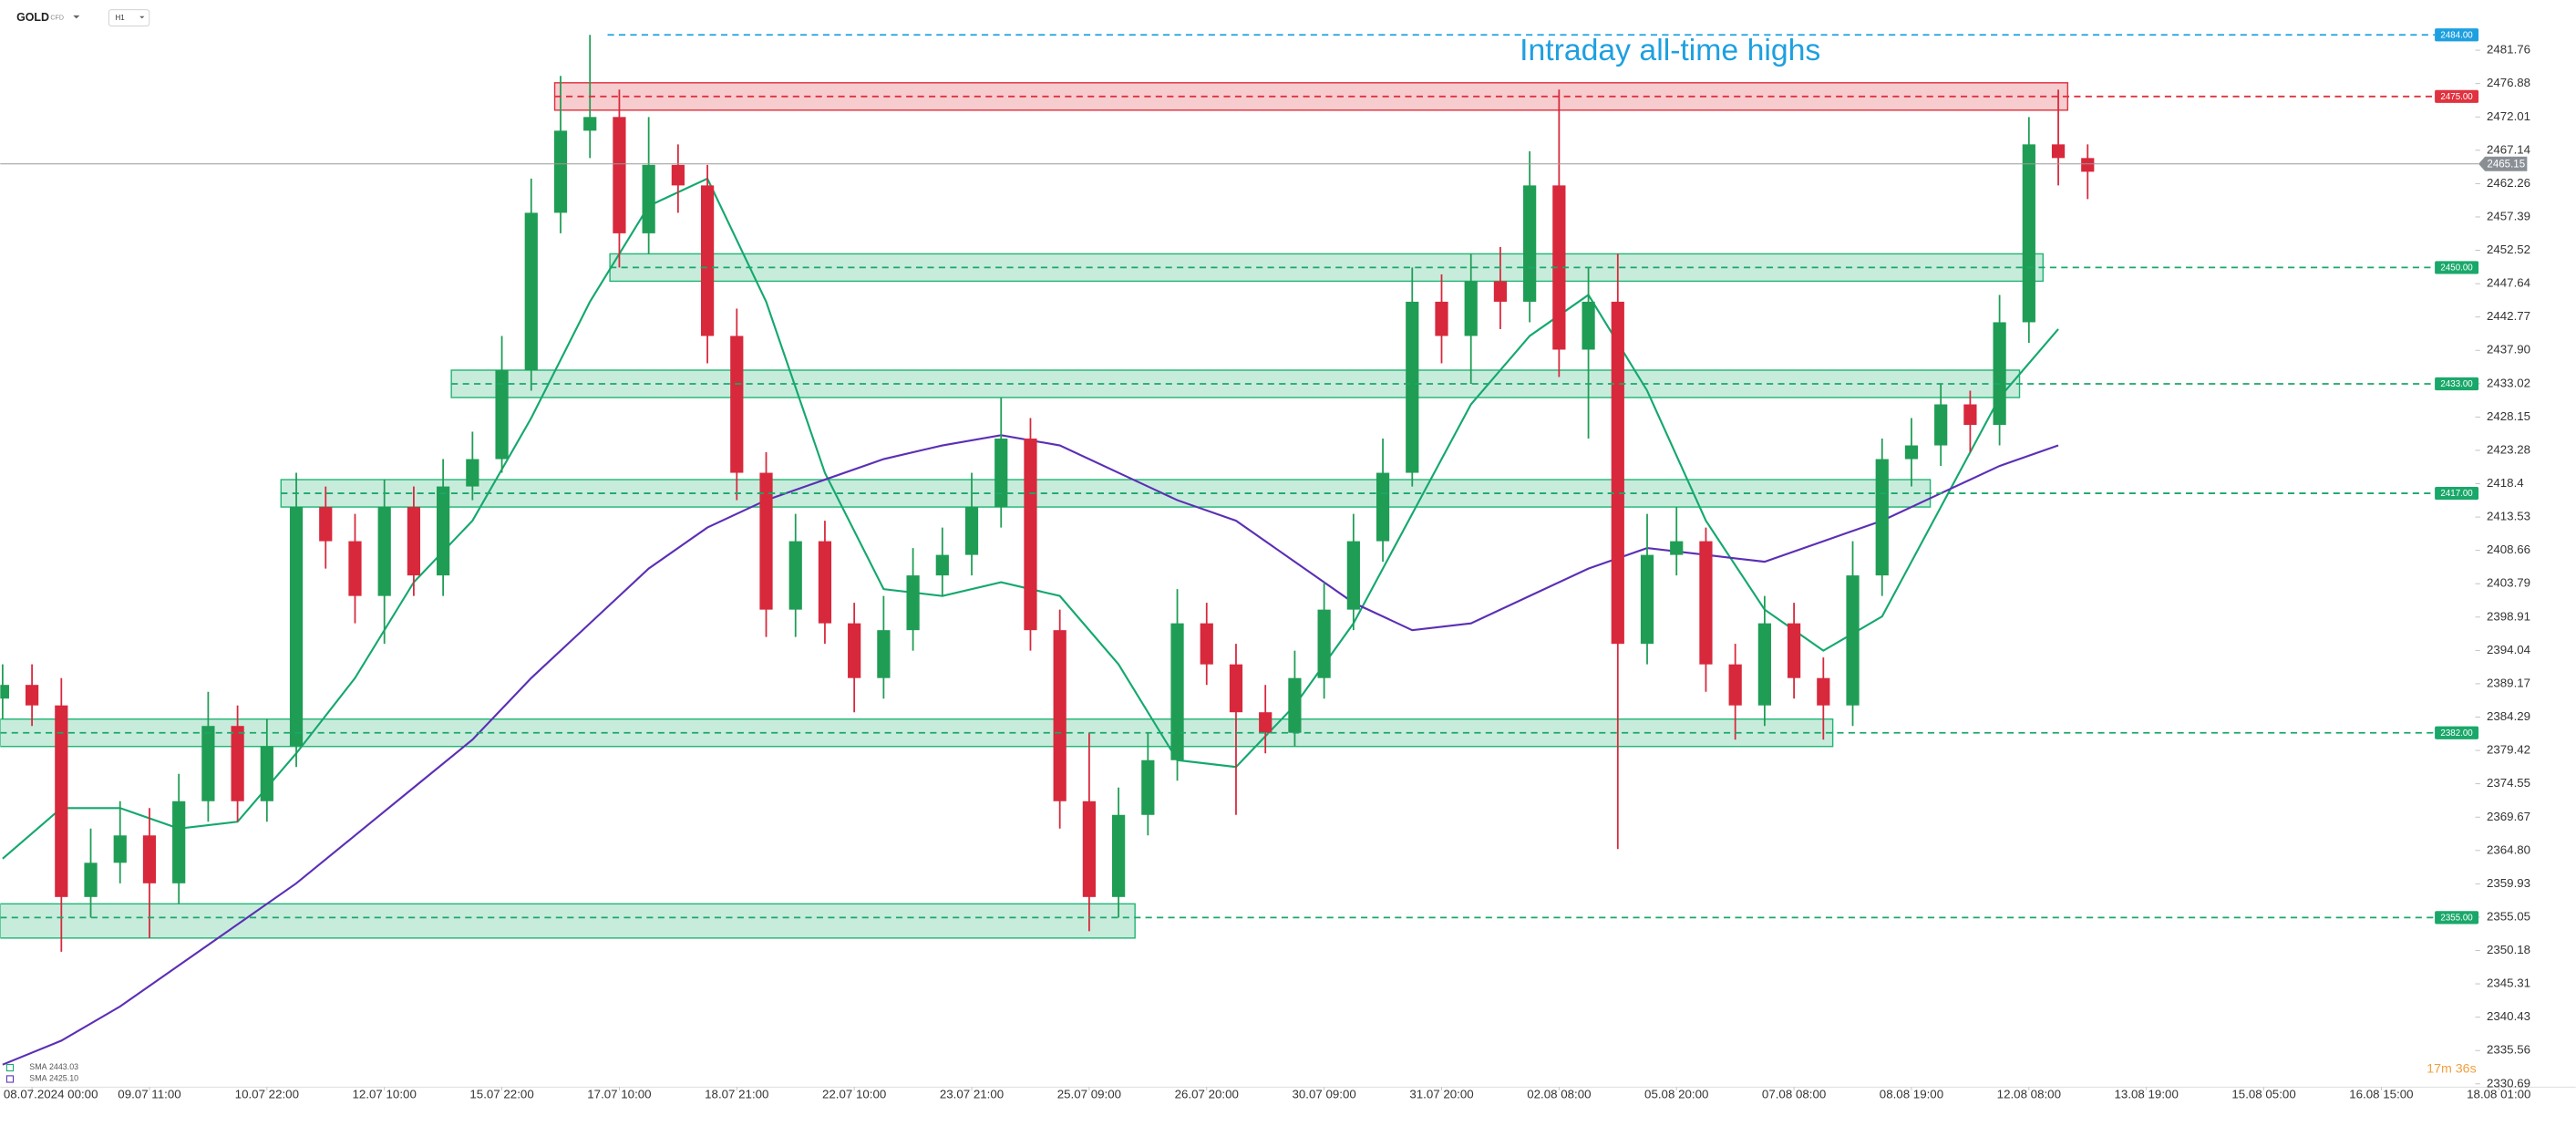  Describe the element at coordinates (2508, 750) in the screenshot. I see `y-tick-label: 2379.42` at that location.